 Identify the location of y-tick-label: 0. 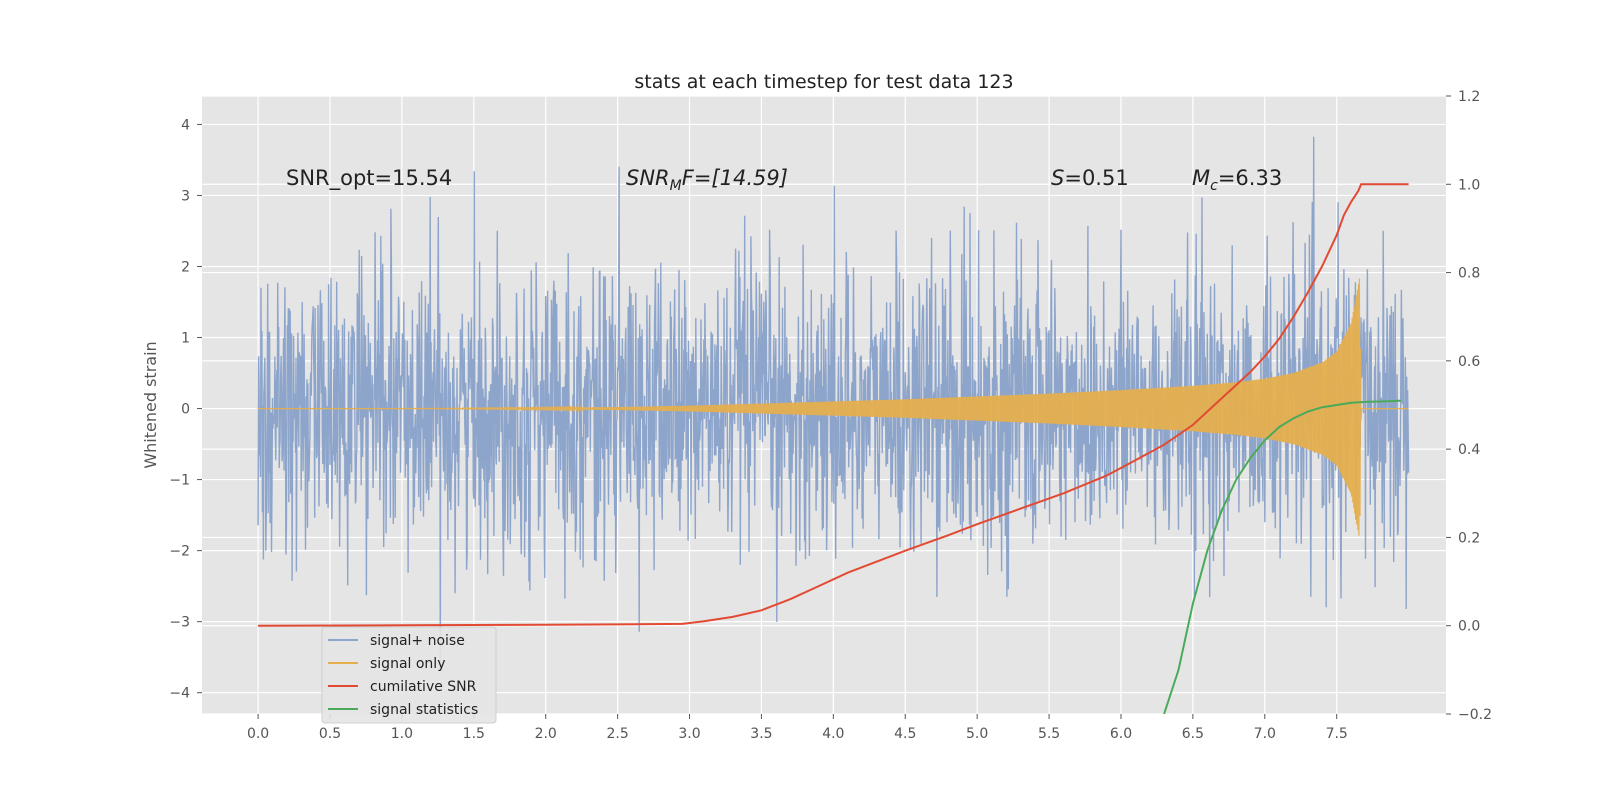
(185, 410).